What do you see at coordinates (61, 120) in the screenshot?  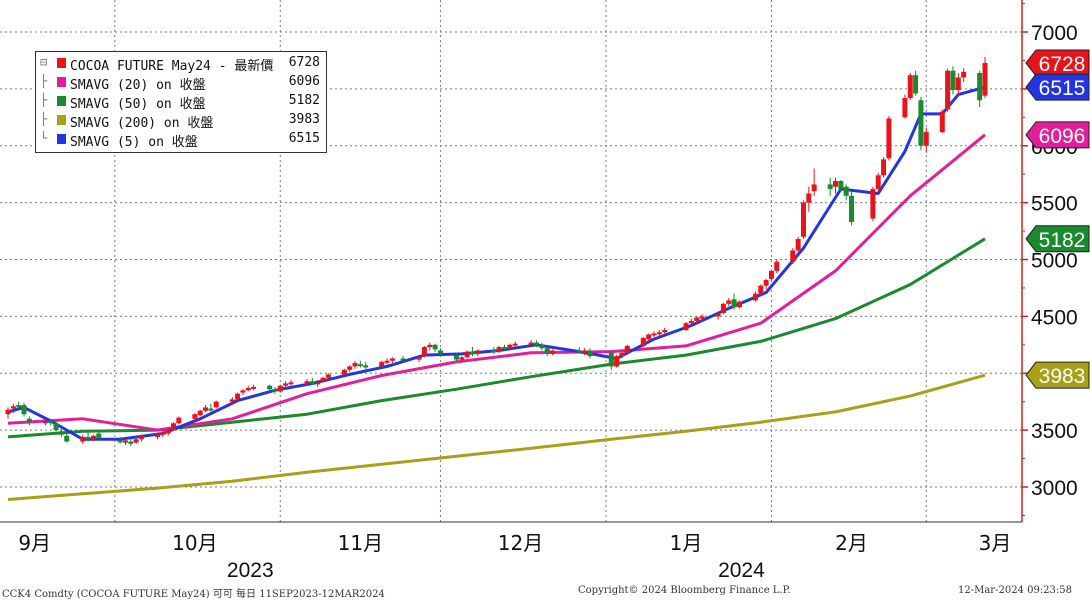 I see `legend-swatch` at bounding box center [61, 120].